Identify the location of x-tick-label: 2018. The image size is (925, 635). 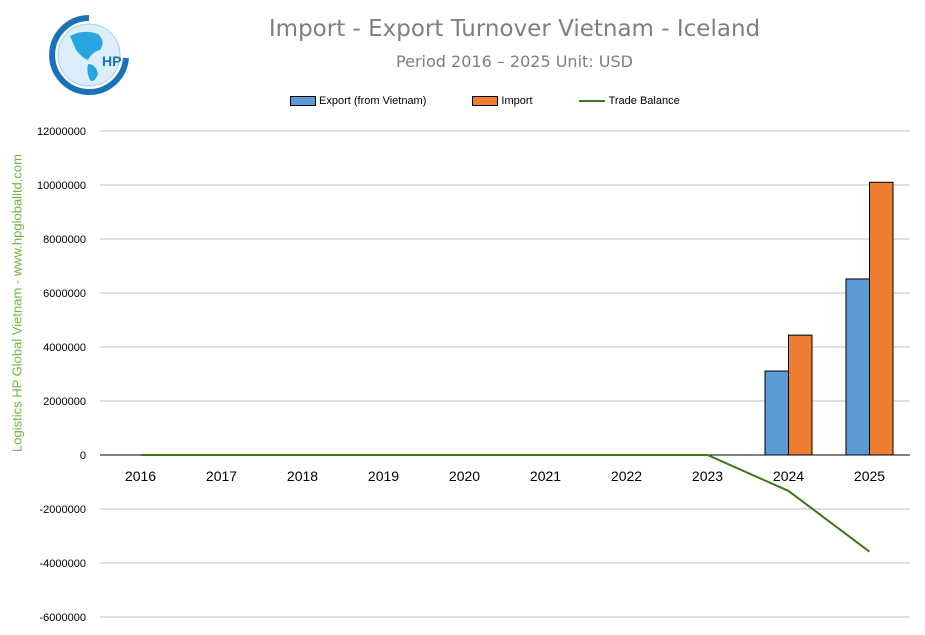
(302, 476).